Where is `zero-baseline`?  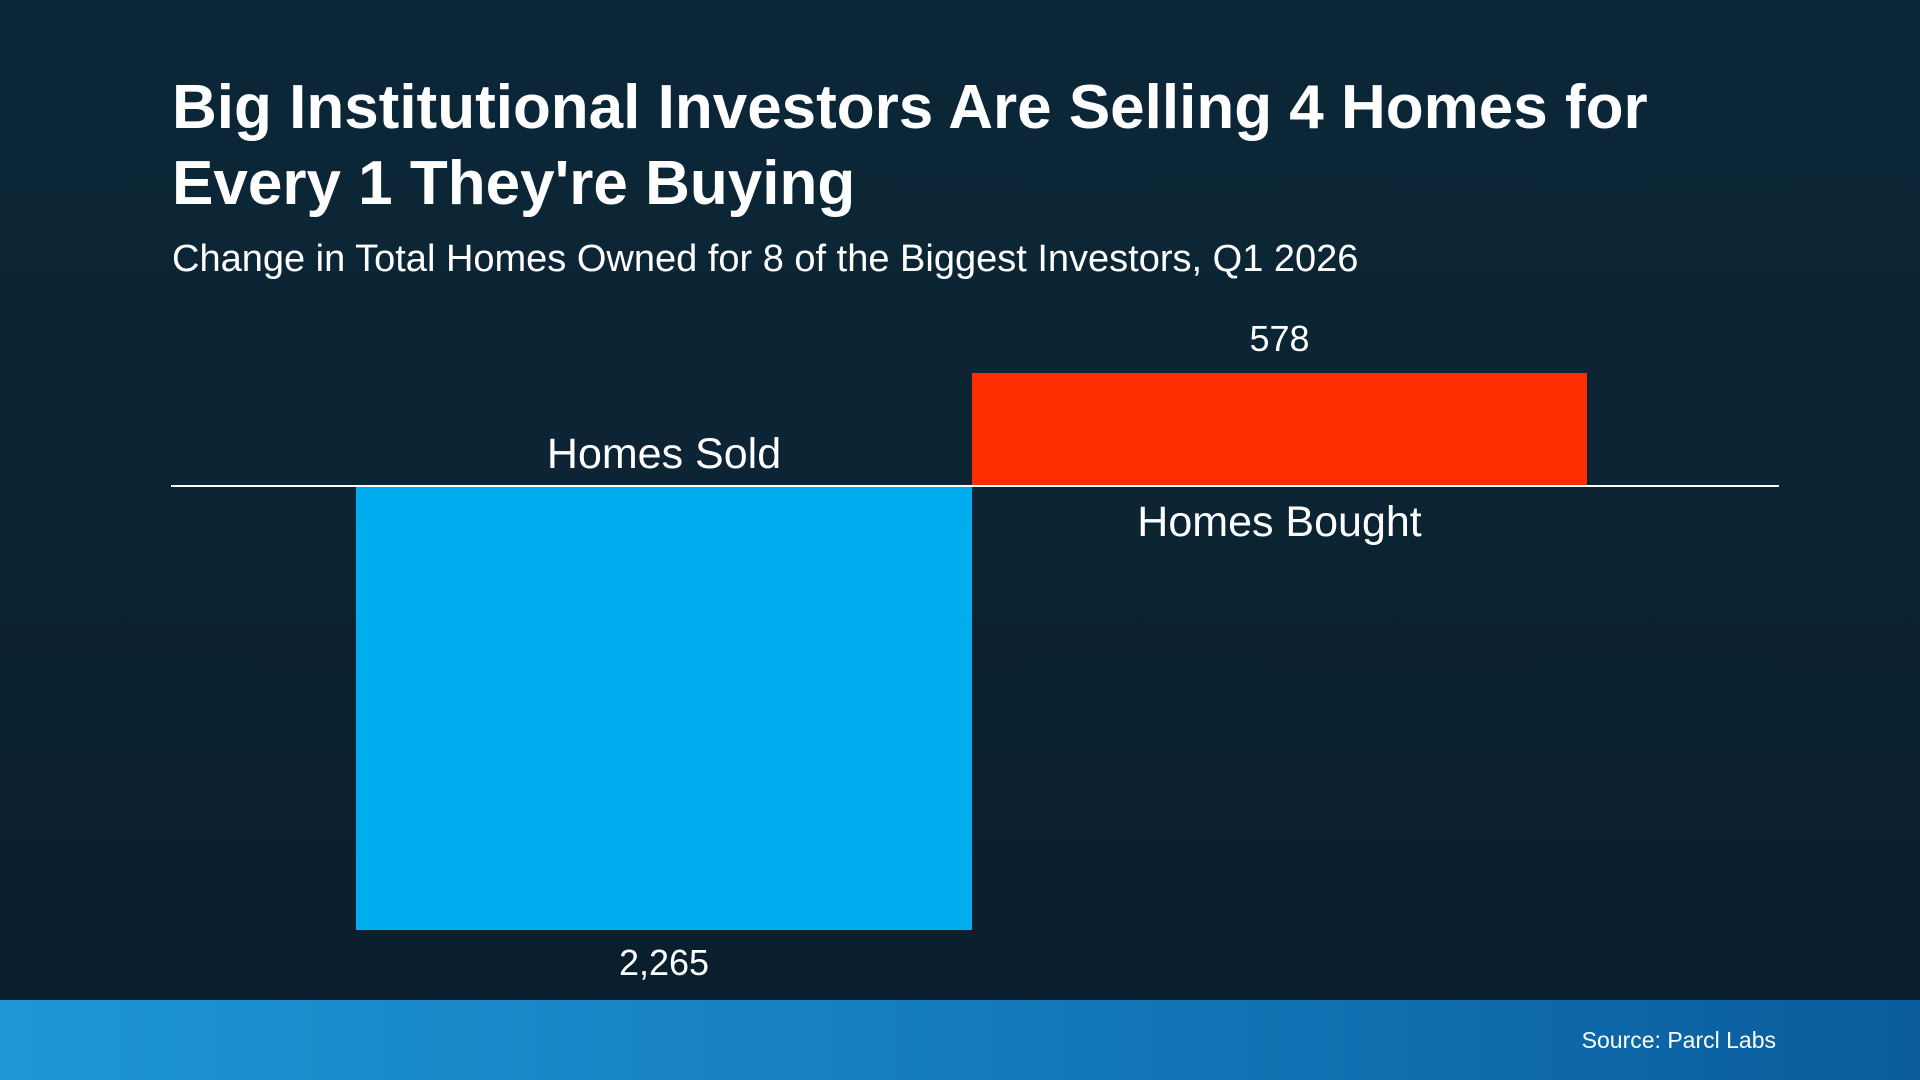
zero-baseline is located at coordinates (975, 486).